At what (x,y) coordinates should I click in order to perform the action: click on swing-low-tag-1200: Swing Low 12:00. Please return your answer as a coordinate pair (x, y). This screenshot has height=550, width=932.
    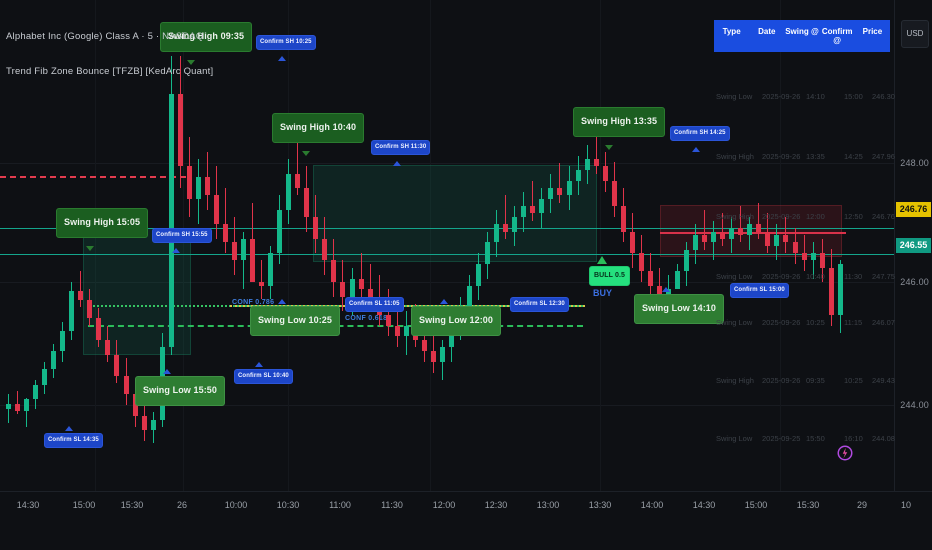
    Looking at the image, I should click on (456, 321).